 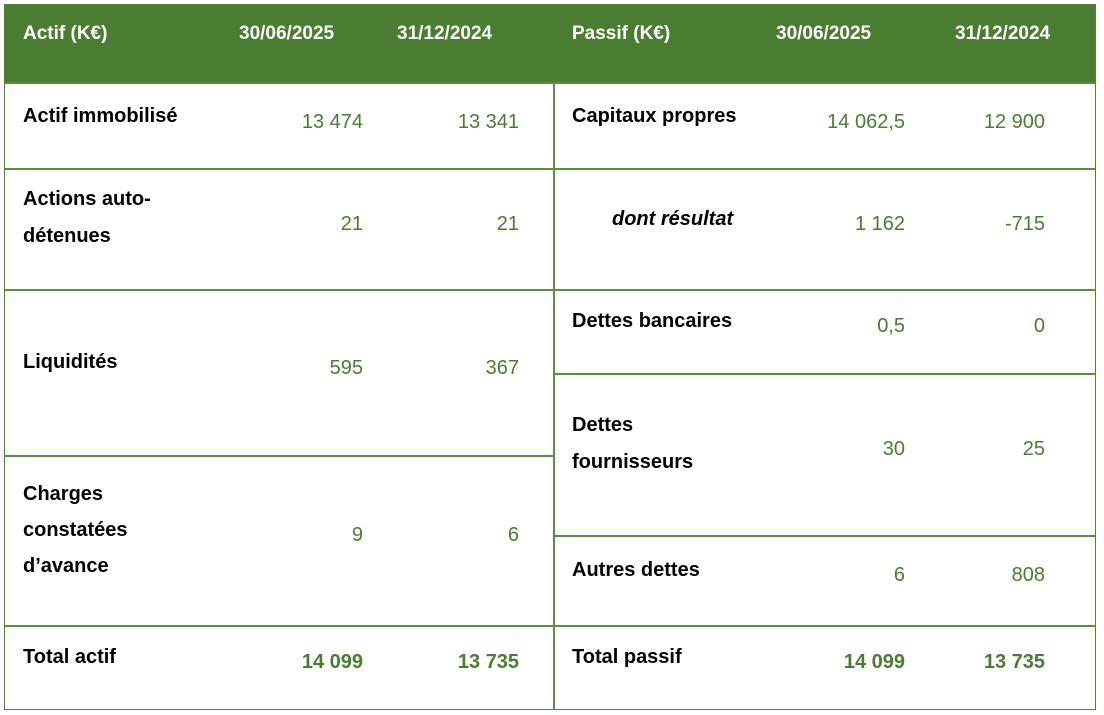 What do you see at coordinates (636, 570) in the screenshot?
I see `passif-row-label: Autres dettes` at bounding box center [636, 570].